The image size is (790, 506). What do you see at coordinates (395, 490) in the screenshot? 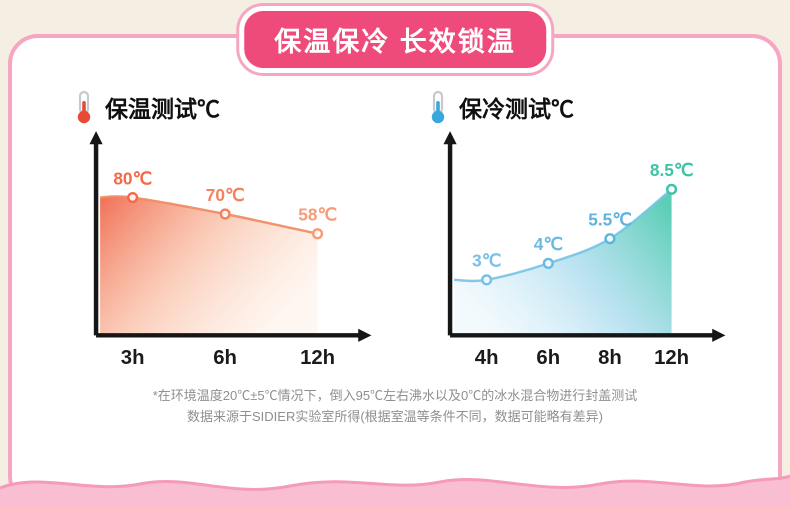
I see `bottom-wave-decoration` at bounding box center [395, 490].